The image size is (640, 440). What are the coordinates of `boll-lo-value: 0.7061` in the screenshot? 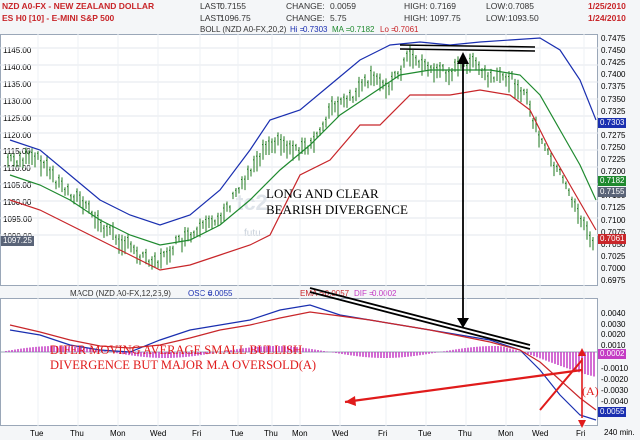 It's located at (406, 29).